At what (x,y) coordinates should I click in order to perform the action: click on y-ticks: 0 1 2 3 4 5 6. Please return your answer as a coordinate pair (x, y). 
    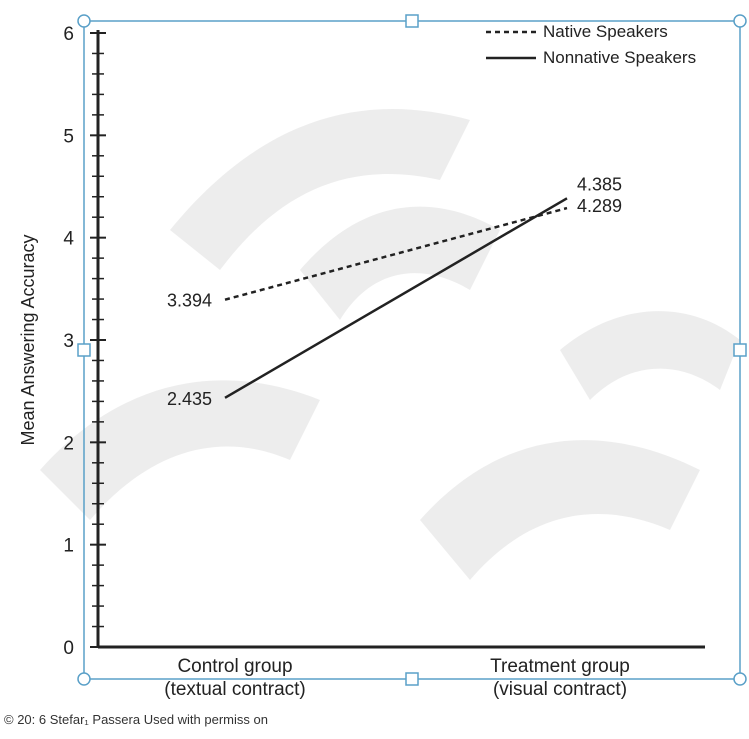
    Looking at the image, I should click on (84, 341).